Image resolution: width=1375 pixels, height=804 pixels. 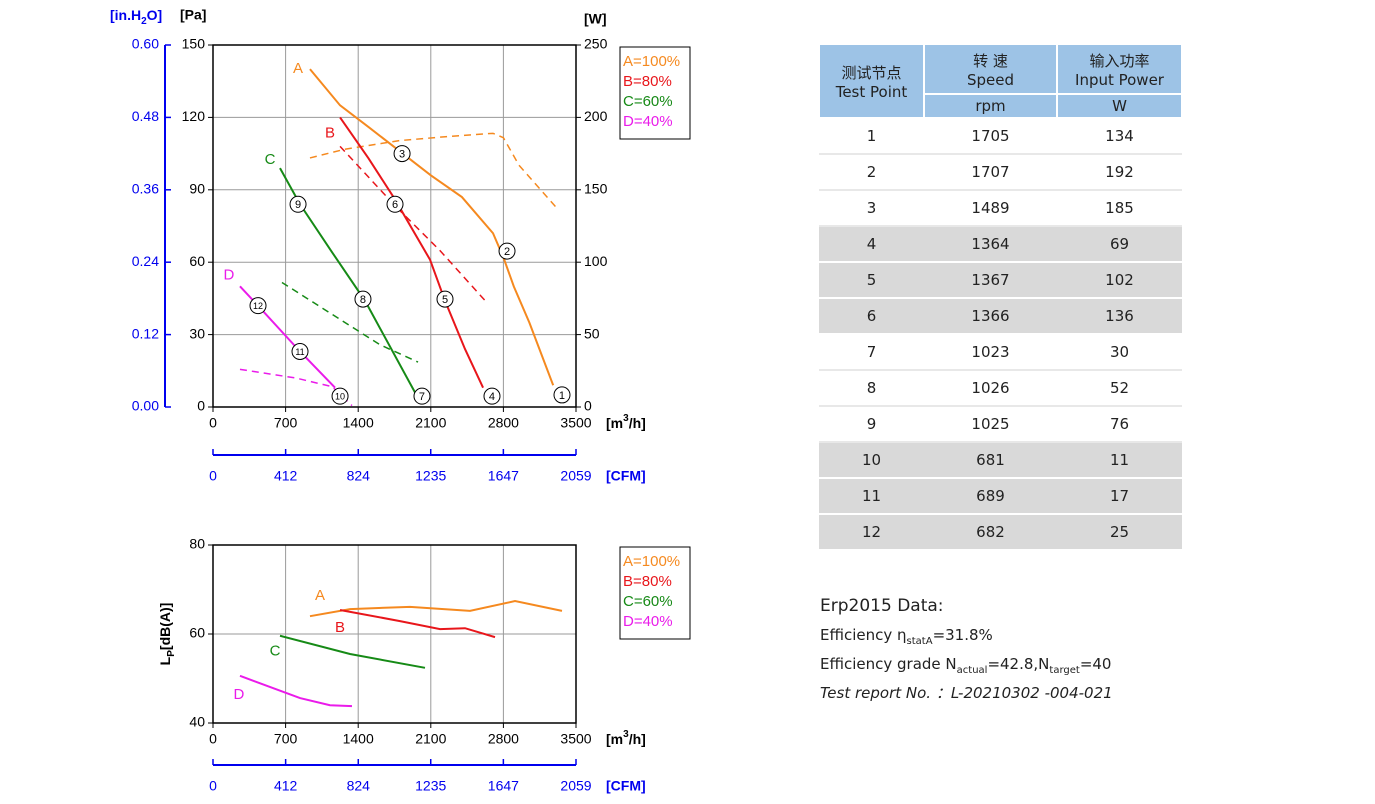 What do you see at coordinates (871, 91) in the screenshot?
I see `header-text: Test Point` at bounding box center [871, 91].